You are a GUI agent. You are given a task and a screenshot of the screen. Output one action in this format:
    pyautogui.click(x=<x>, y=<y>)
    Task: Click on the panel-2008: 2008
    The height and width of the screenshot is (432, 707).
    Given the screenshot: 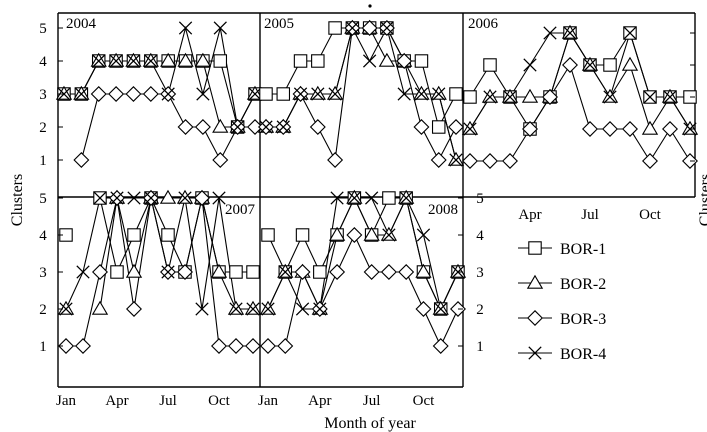 What is the action you would take?
    pyautogui.click(x=363, y=271)
    